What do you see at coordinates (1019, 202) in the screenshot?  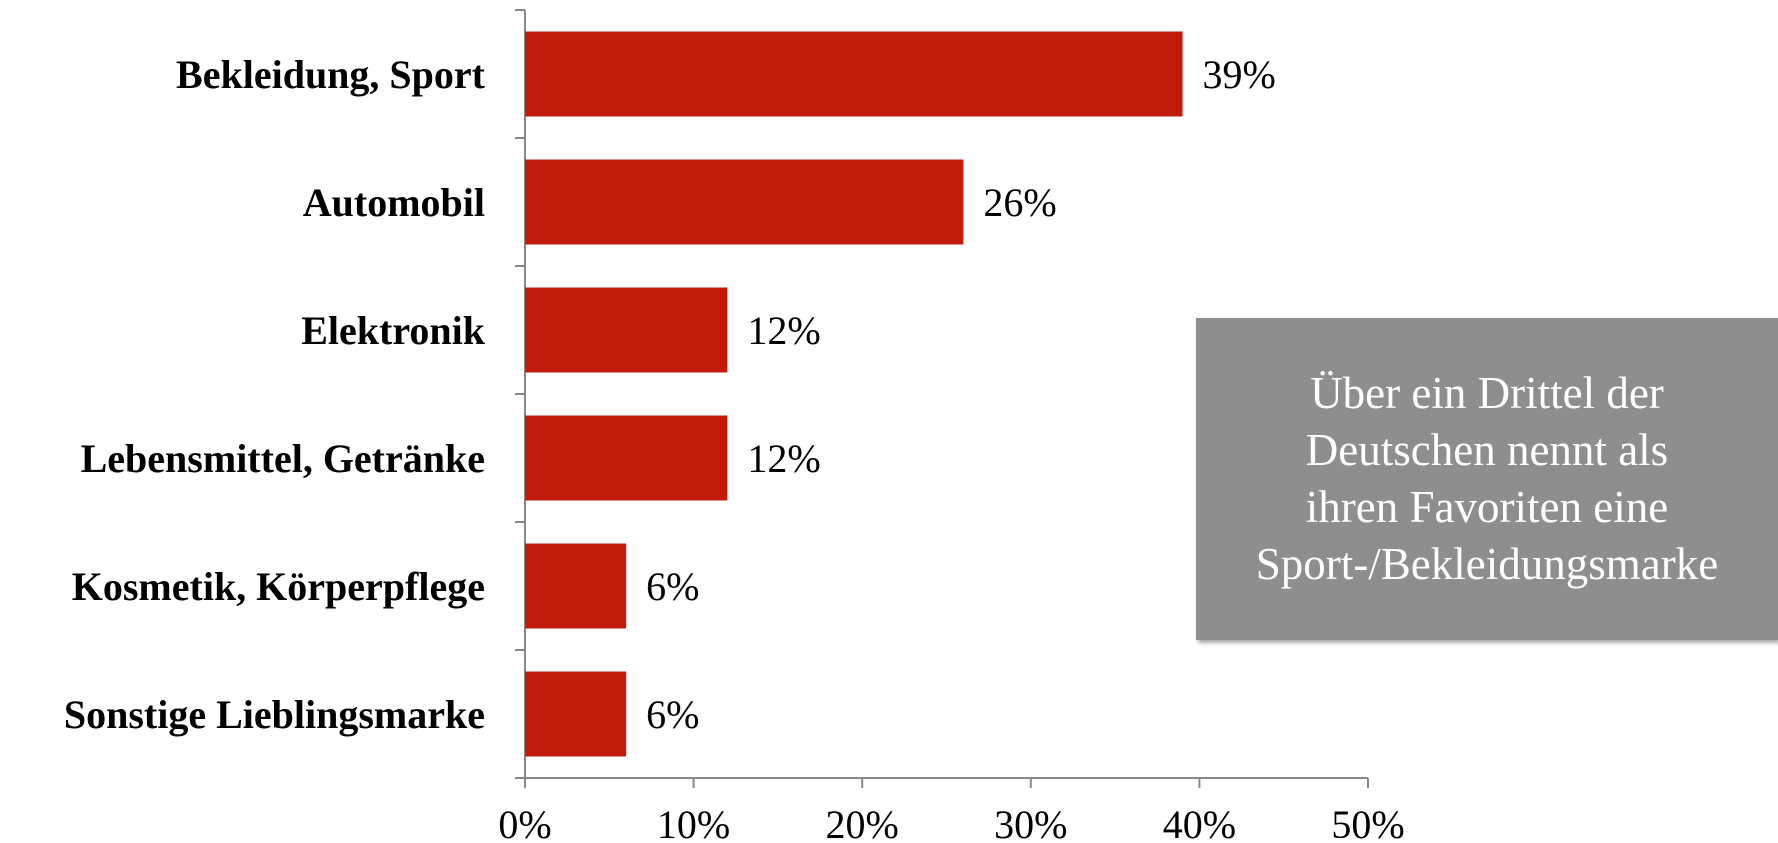 I see `data-label: 26%` at bounding box center [1019, 202].